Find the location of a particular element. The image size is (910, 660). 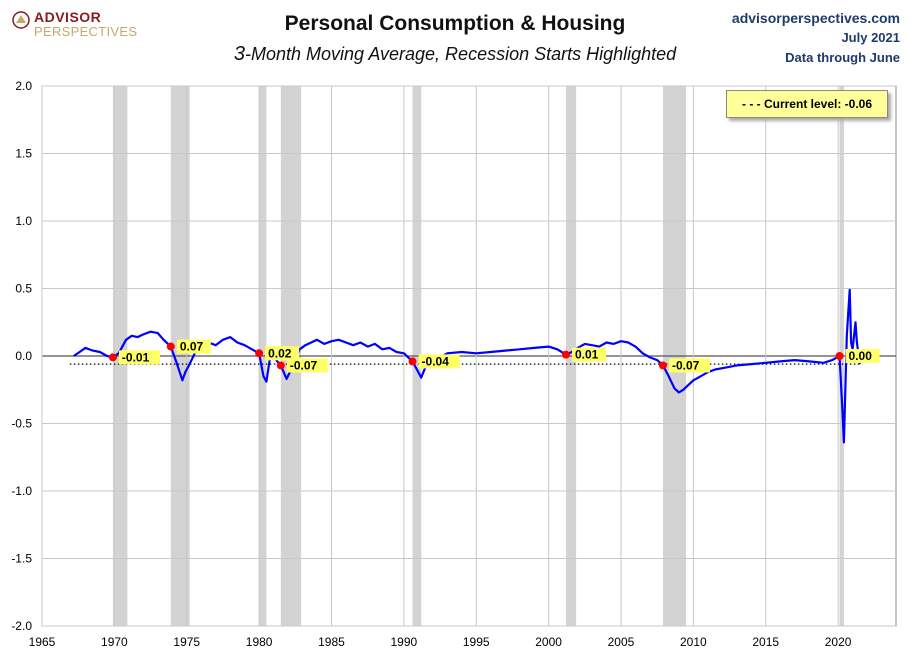

x-tick-label: 1990 is located at coordinates (404, 642).